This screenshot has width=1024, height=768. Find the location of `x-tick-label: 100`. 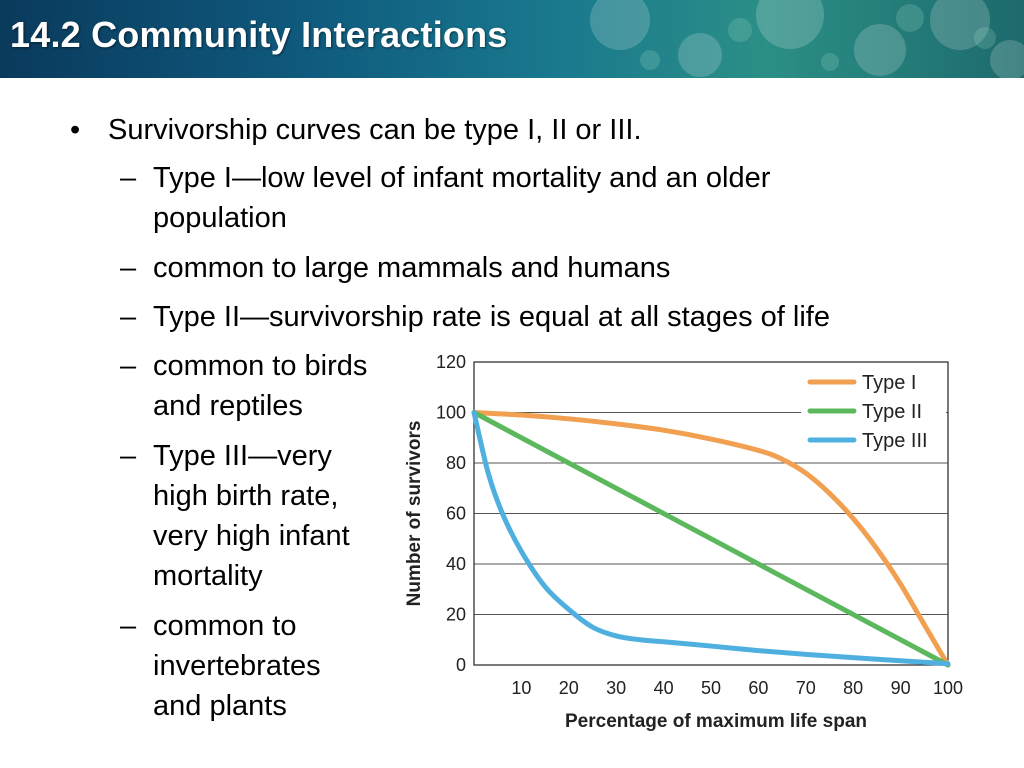

x-tick-label: 100 is located at coordinates (948, 688).